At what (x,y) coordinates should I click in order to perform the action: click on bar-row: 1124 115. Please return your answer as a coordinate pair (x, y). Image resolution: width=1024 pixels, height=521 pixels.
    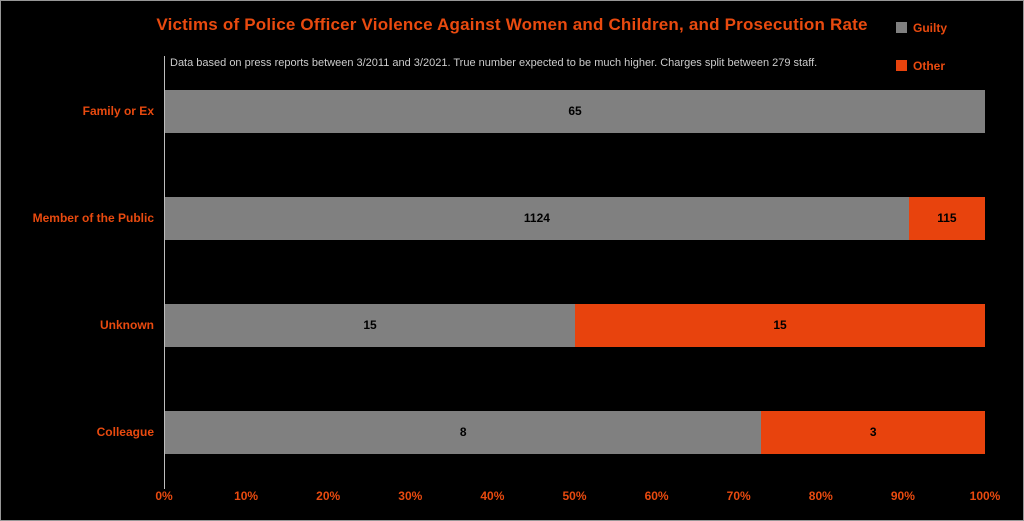
    Looking at the image, I should click on (575, 218).